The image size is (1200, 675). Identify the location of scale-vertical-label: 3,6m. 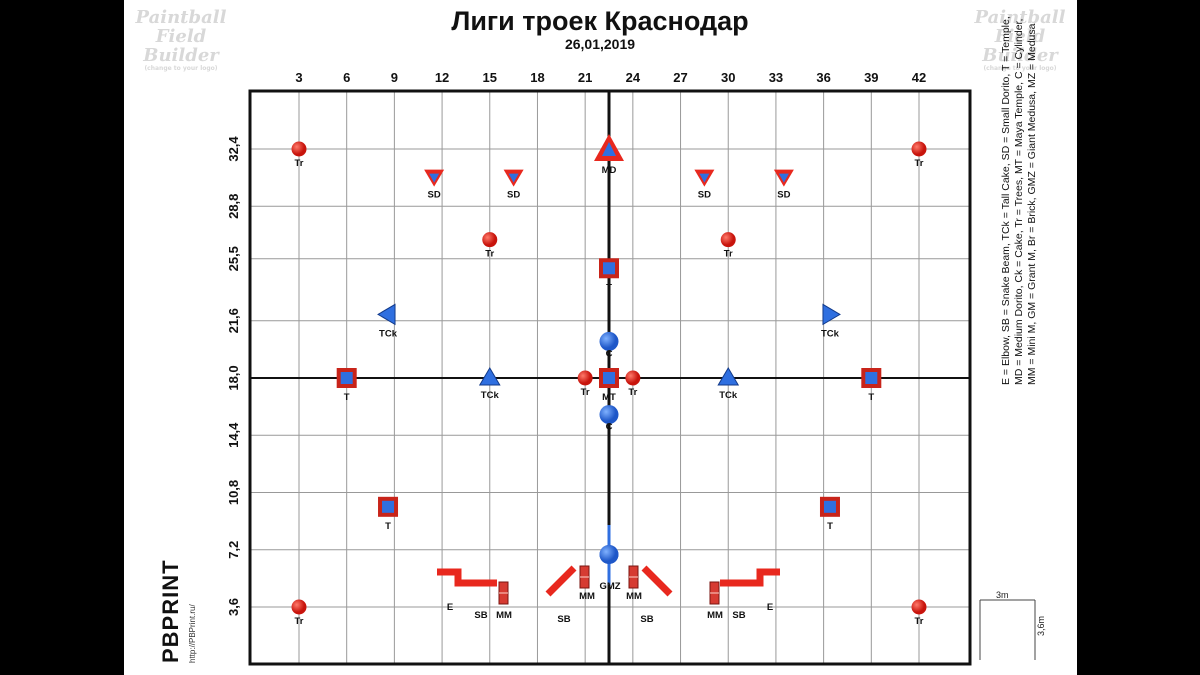
(1041, 625).